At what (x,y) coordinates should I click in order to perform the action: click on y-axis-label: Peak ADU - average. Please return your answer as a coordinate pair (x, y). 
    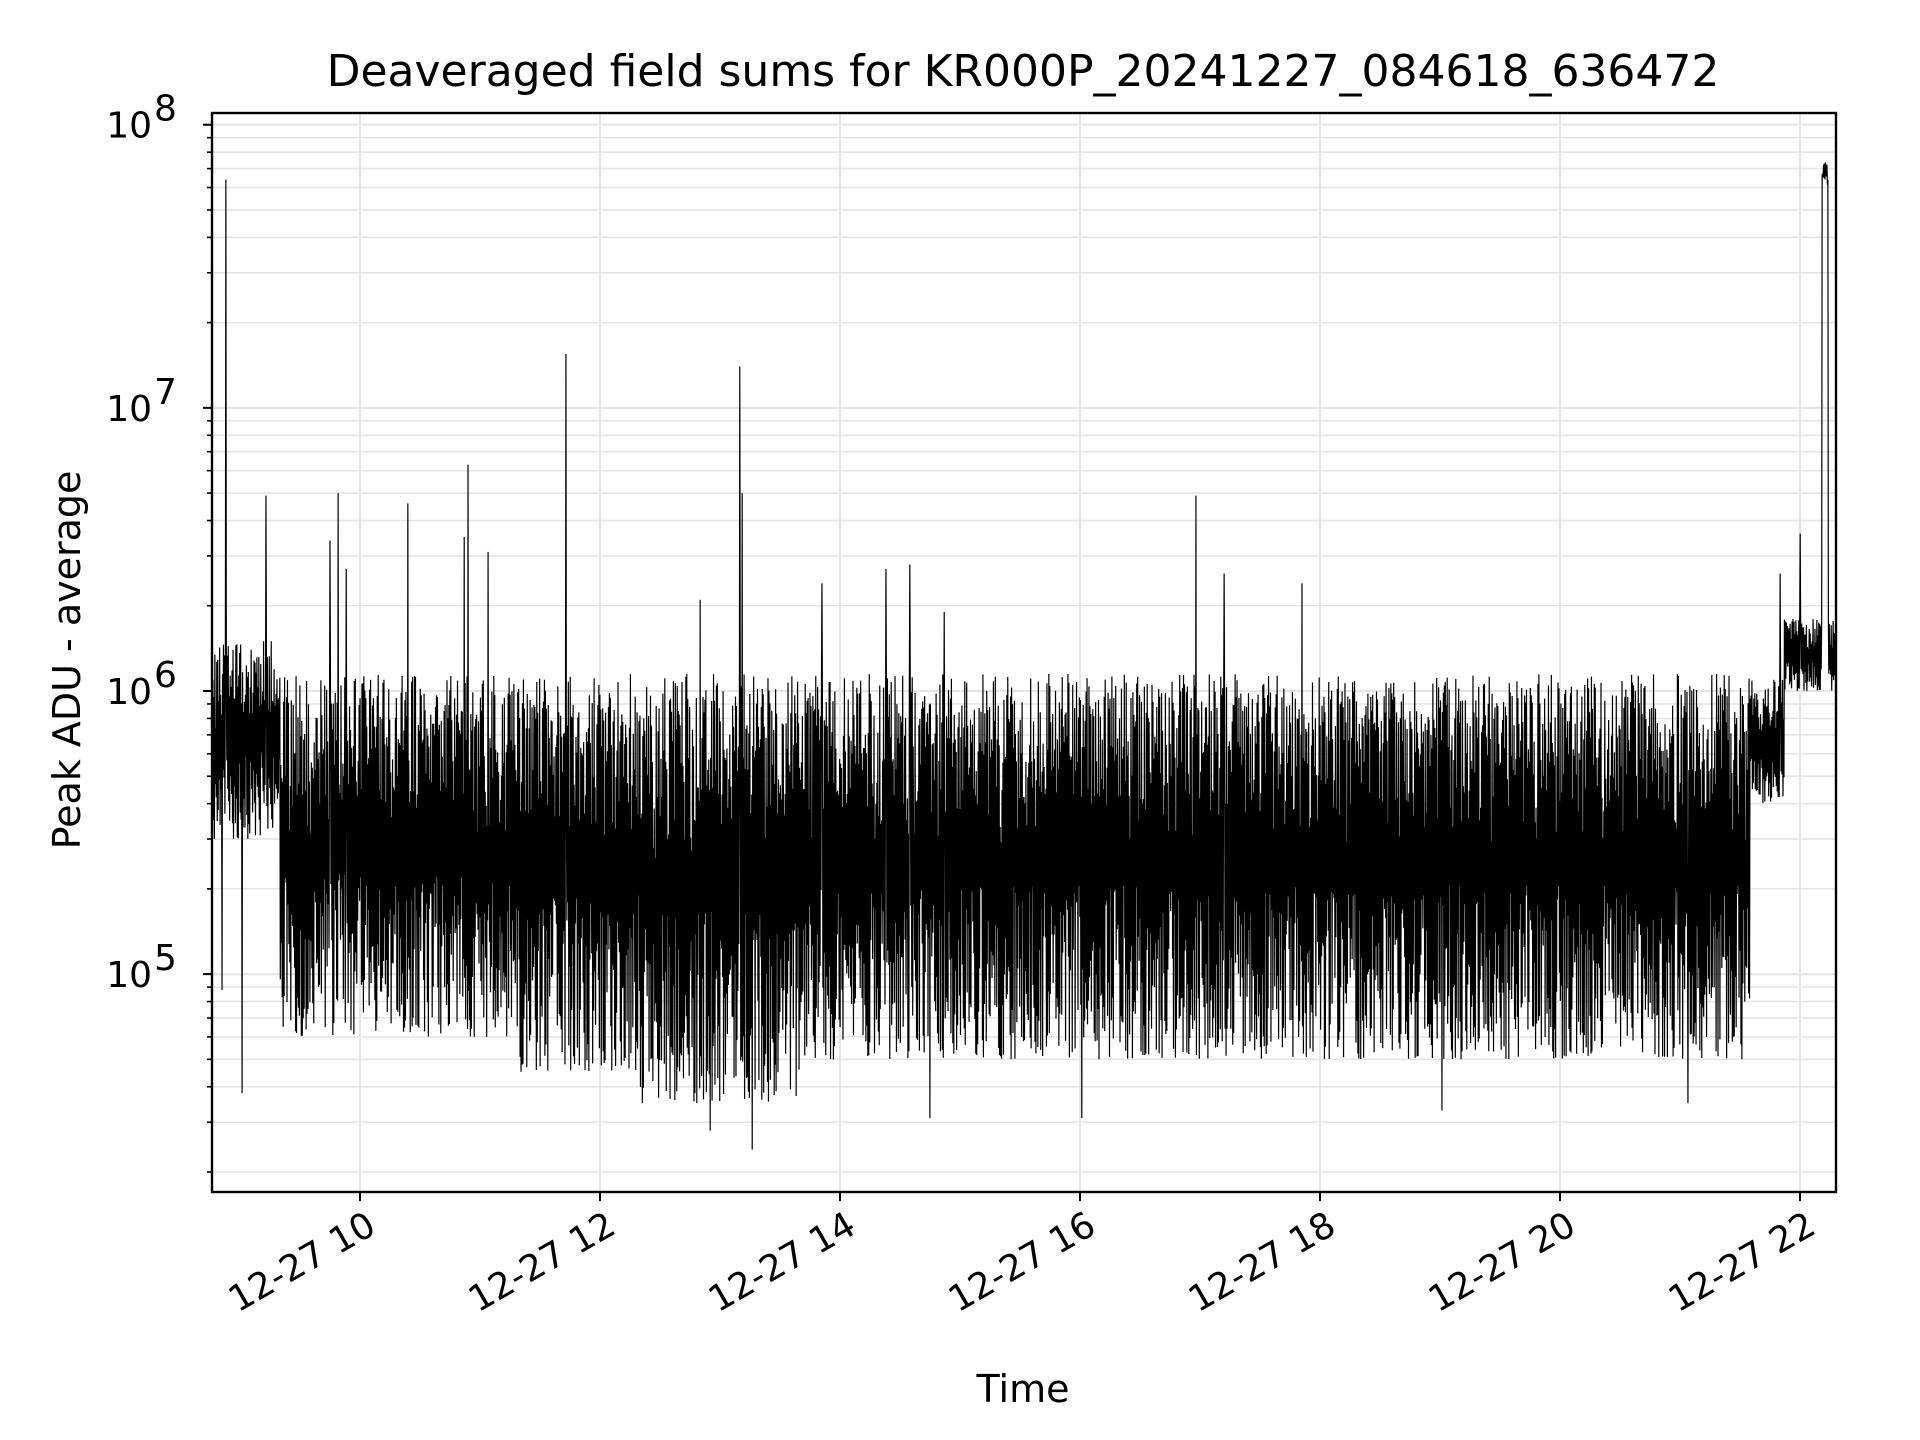
    Looking at the image, I should click on (67, 660).